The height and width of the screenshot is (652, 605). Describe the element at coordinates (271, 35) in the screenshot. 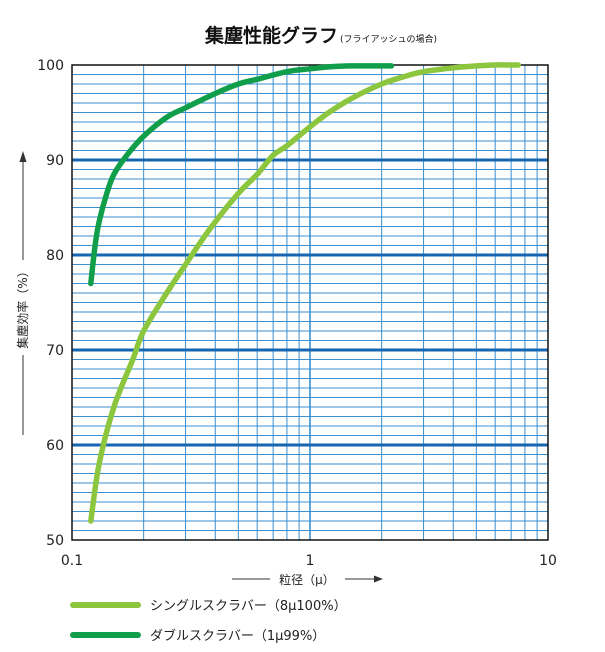

I see `chart-title-main: 集塵性能グラフ` at that location.